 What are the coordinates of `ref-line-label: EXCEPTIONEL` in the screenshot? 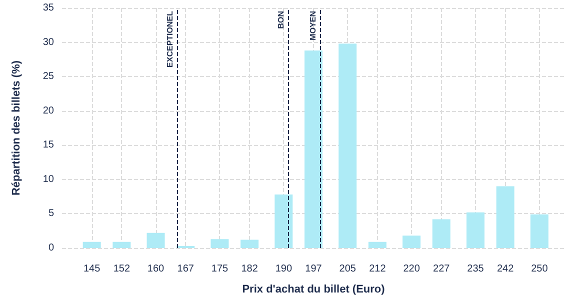 It's located at (170, 39).